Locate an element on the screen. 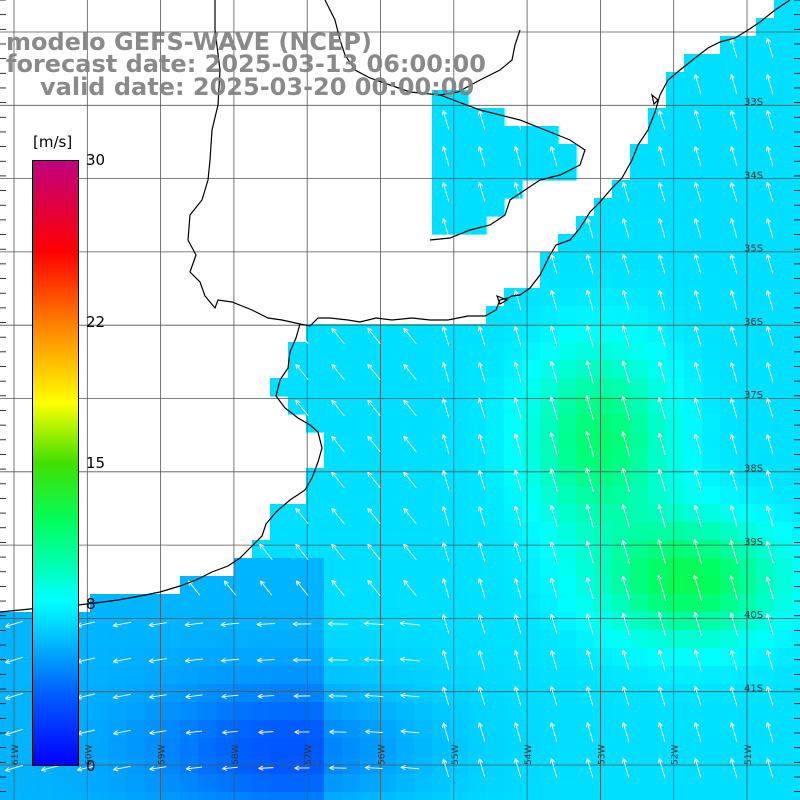  latitude-label: 38S is located at coordinates (753, 469).